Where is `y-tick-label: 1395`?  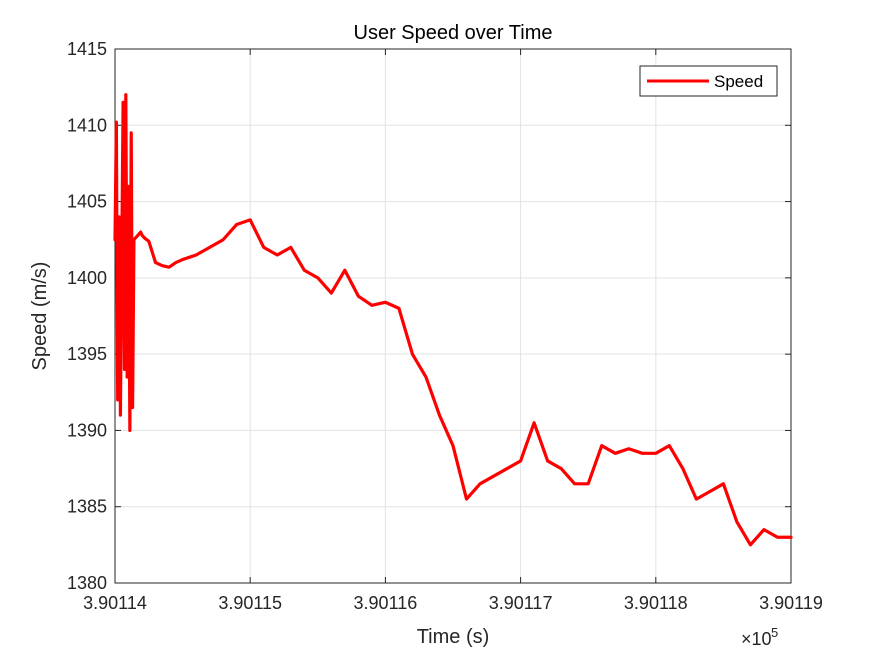
y-tick-label: 1395 is located at coordinates (87, 354).